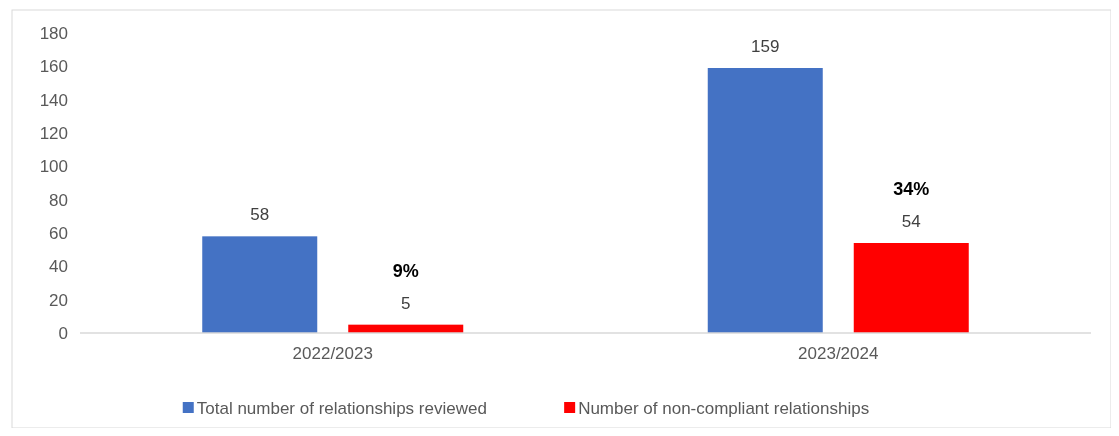 This screenshot has width=1119, height=436. I want to click on annotation: 9%, so click(405, 270).